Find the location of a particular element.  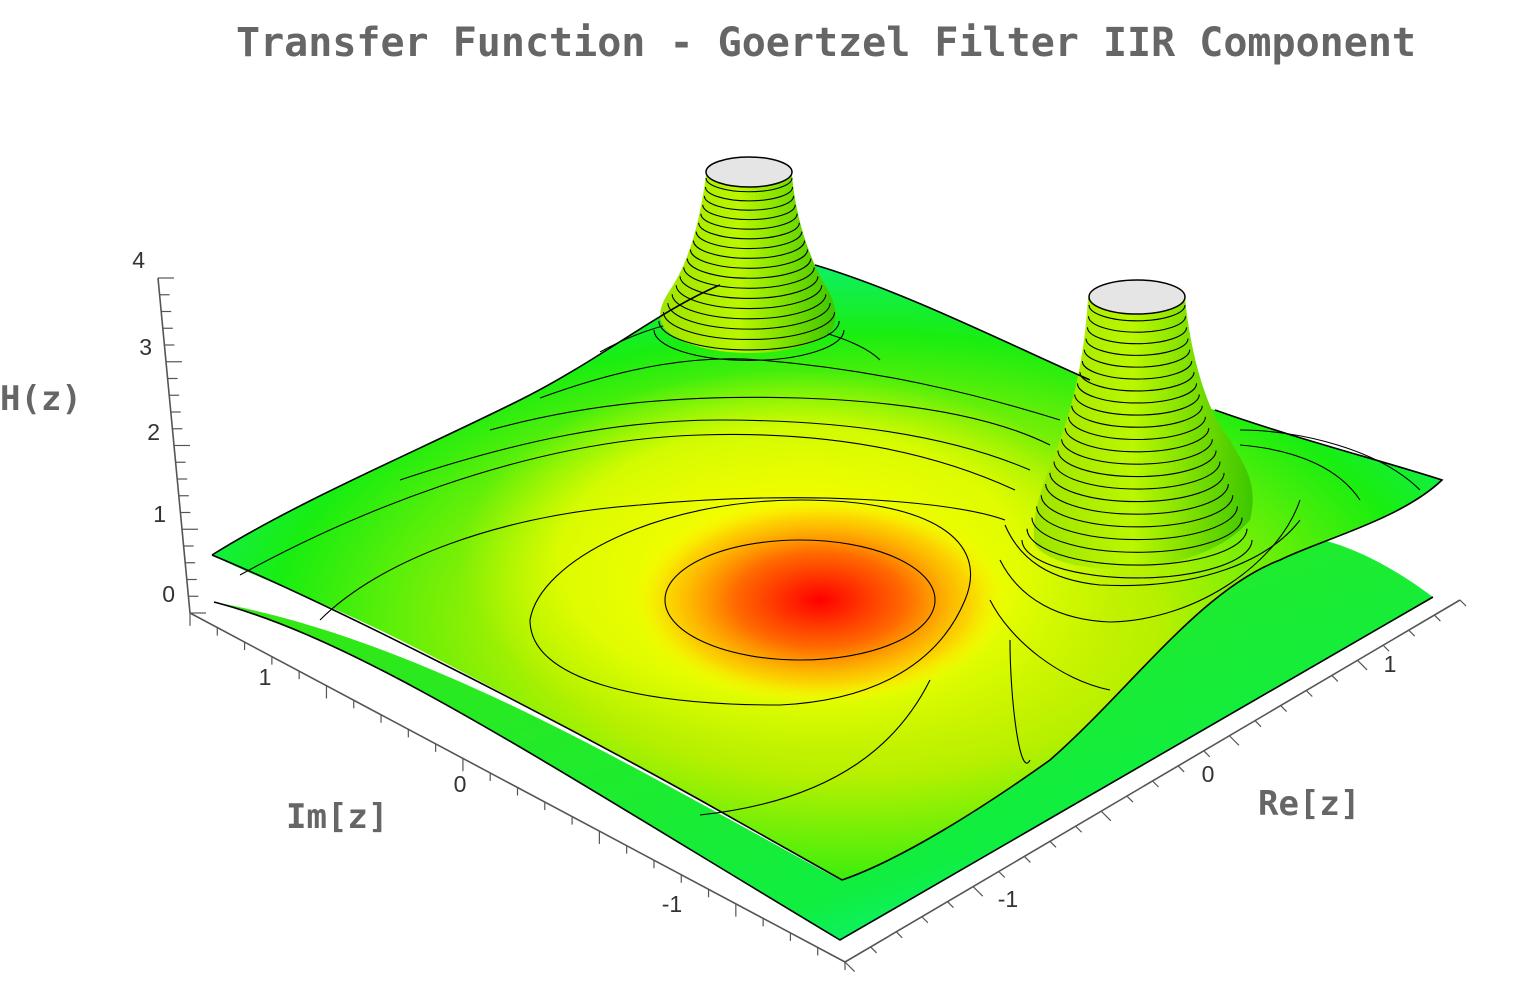

maximum-region is located at coordinates (820, 600).